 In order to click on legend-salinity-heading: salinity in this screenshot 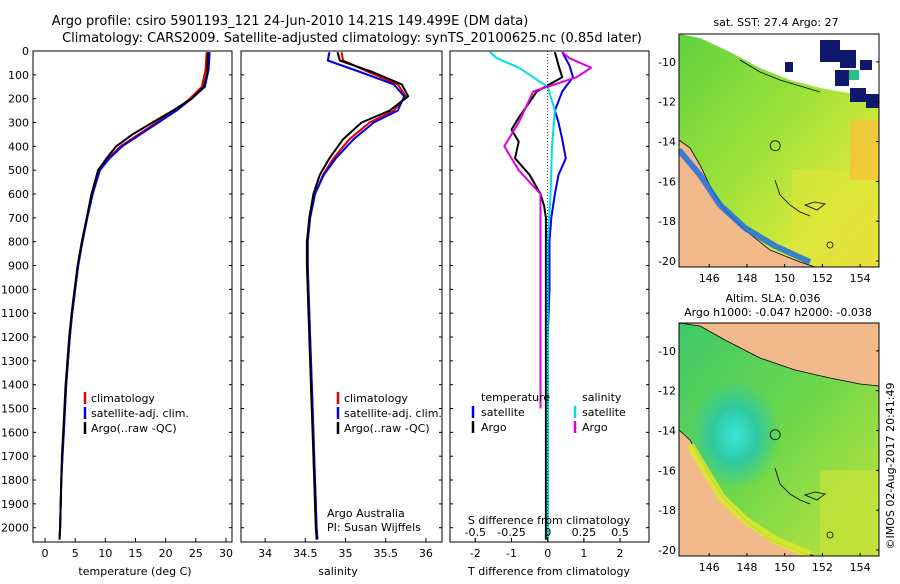, I will do `click(602, 397)`.